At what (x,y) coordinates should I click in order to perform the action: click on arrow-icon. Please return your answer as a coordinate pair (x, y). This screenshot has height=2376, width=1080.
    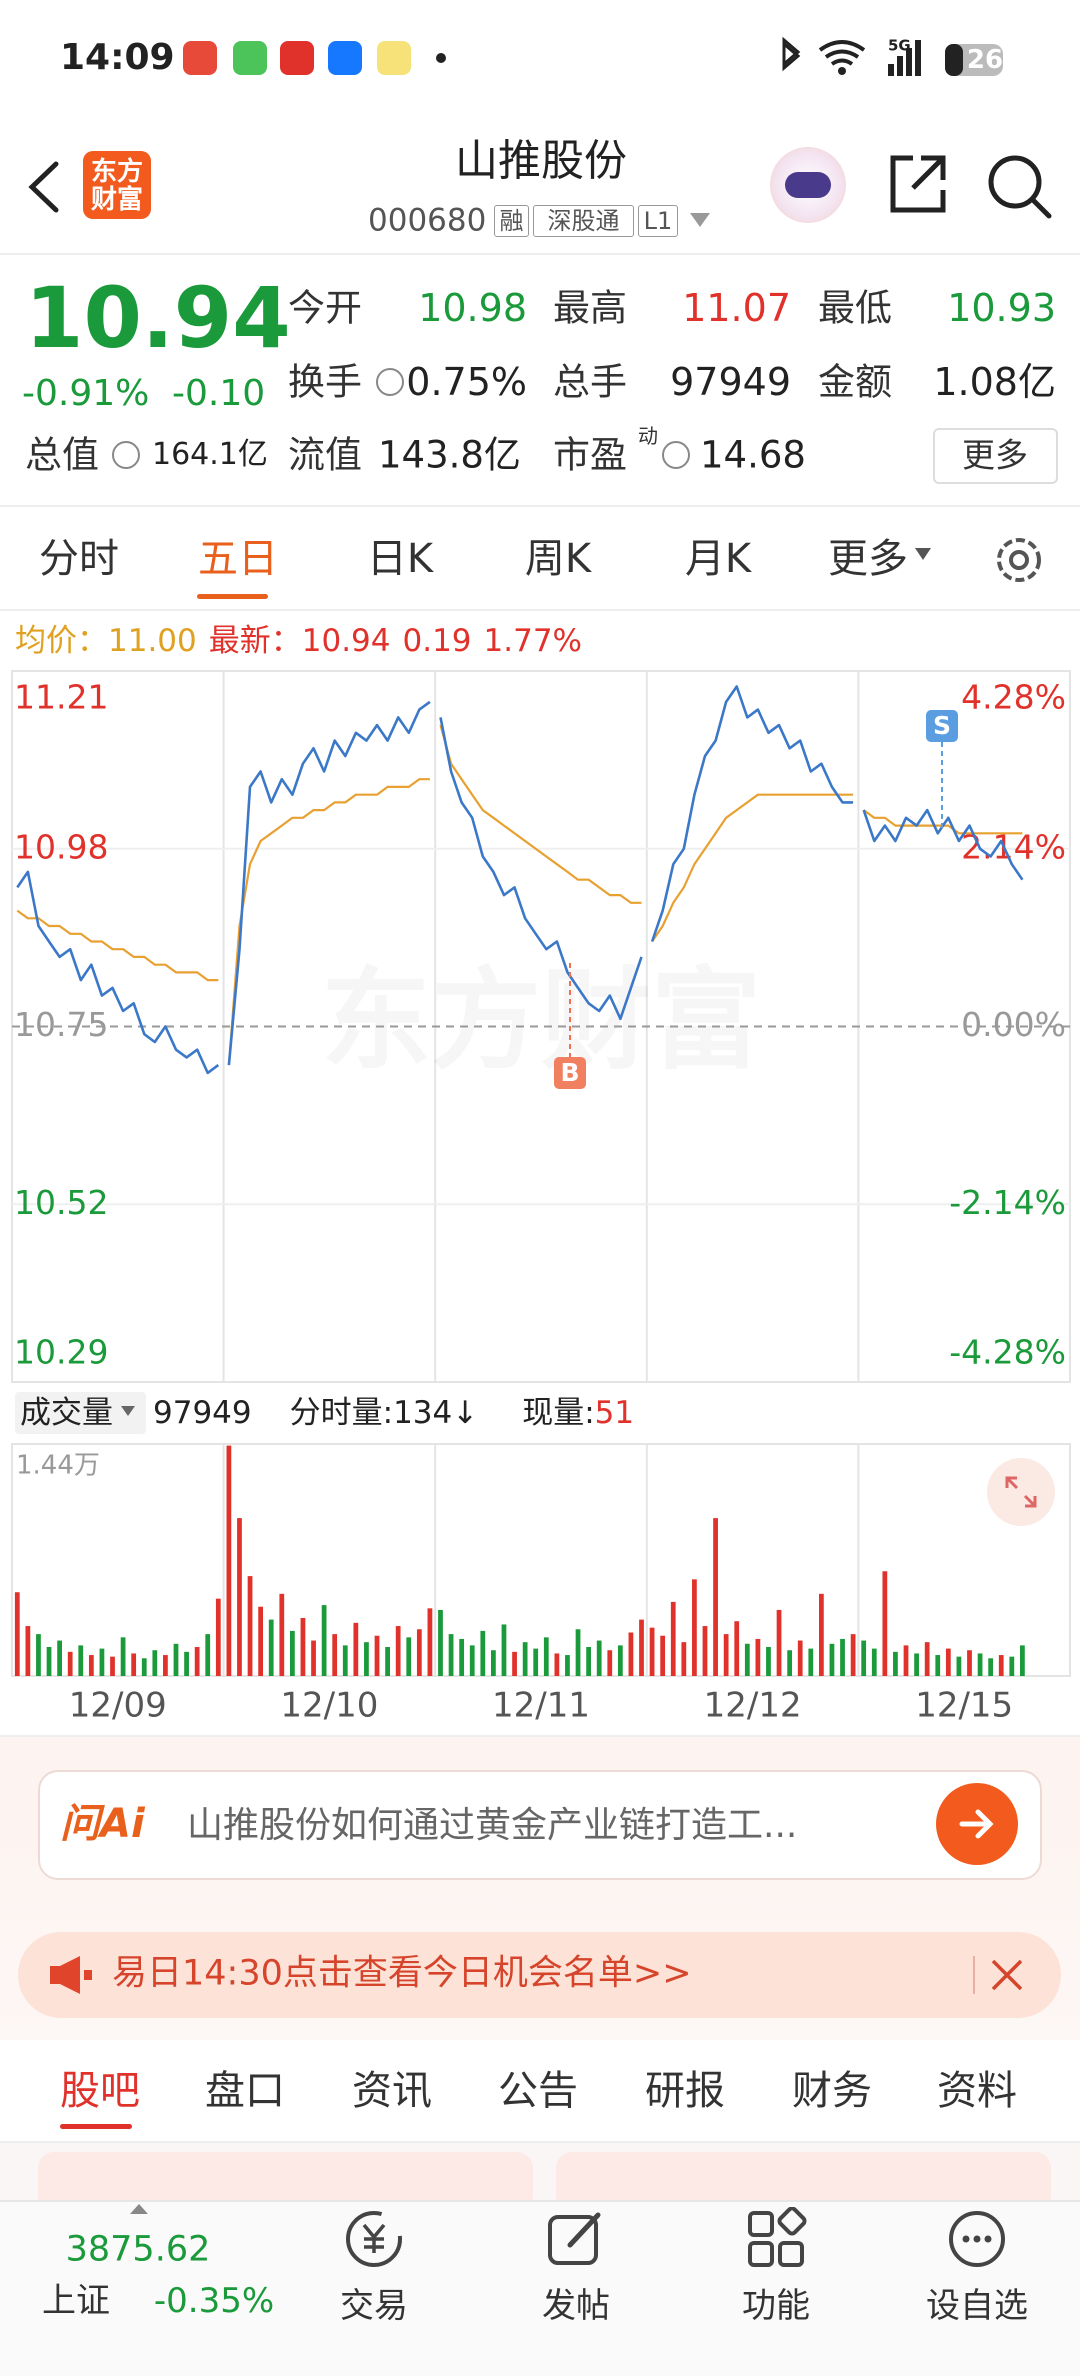
    Looking at the image, I should click on (977, 1824).